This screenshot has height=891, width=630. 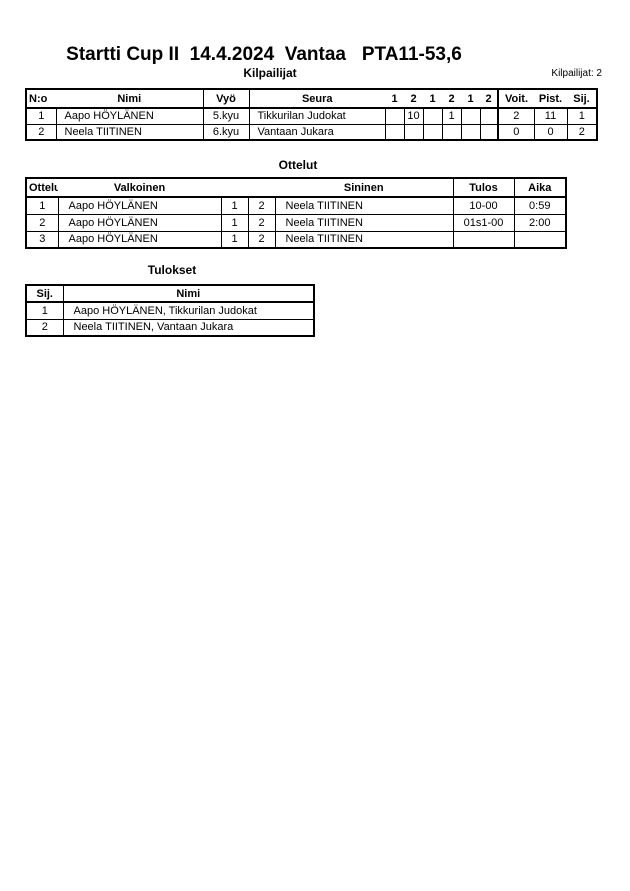 I want to click on cell-pist: 11, so click(x=550, y=116).